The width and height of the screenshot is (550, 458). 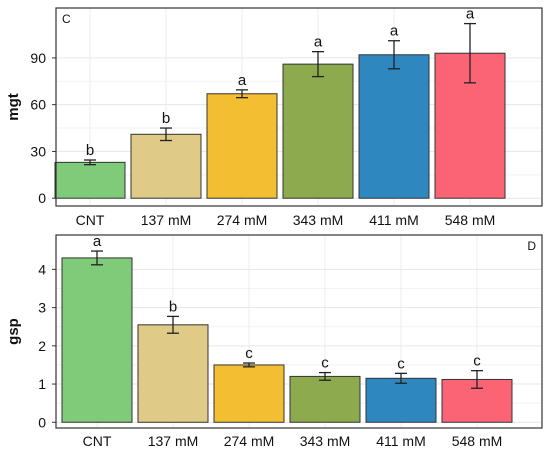 What do you see at coordinates (42, 384) in the screenshot?
I see `y-tick-label: 1` at bounding box center [42, 384].